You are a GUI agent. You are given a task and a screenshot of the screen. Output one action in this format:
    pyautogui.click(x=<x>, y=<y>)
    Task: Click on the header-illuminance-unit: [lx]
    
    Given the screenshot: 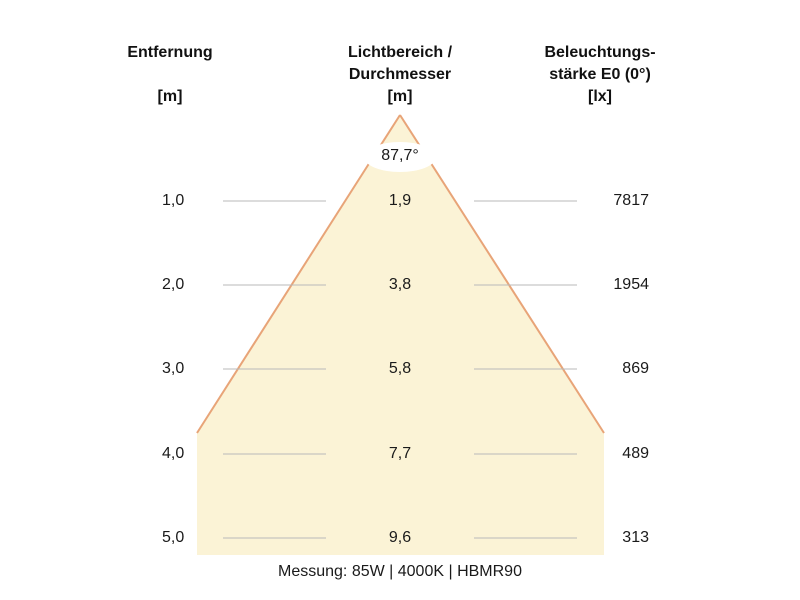 What is the action you would take?
    pyautogui.click(x=600, y=96)
    